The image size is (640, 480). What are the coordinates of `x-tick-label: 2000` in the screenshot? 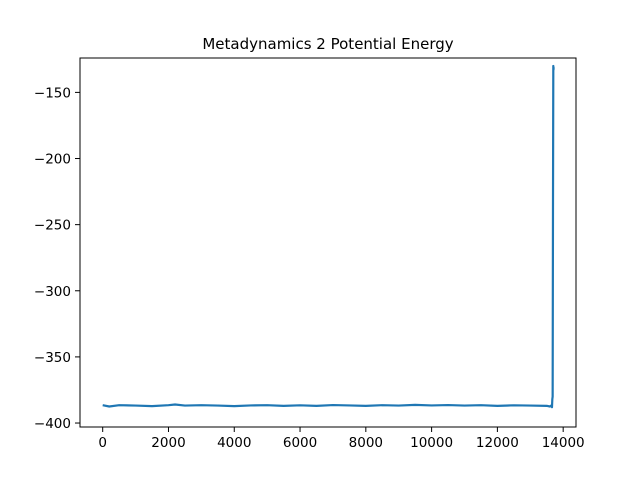 It's located at (168, 443).